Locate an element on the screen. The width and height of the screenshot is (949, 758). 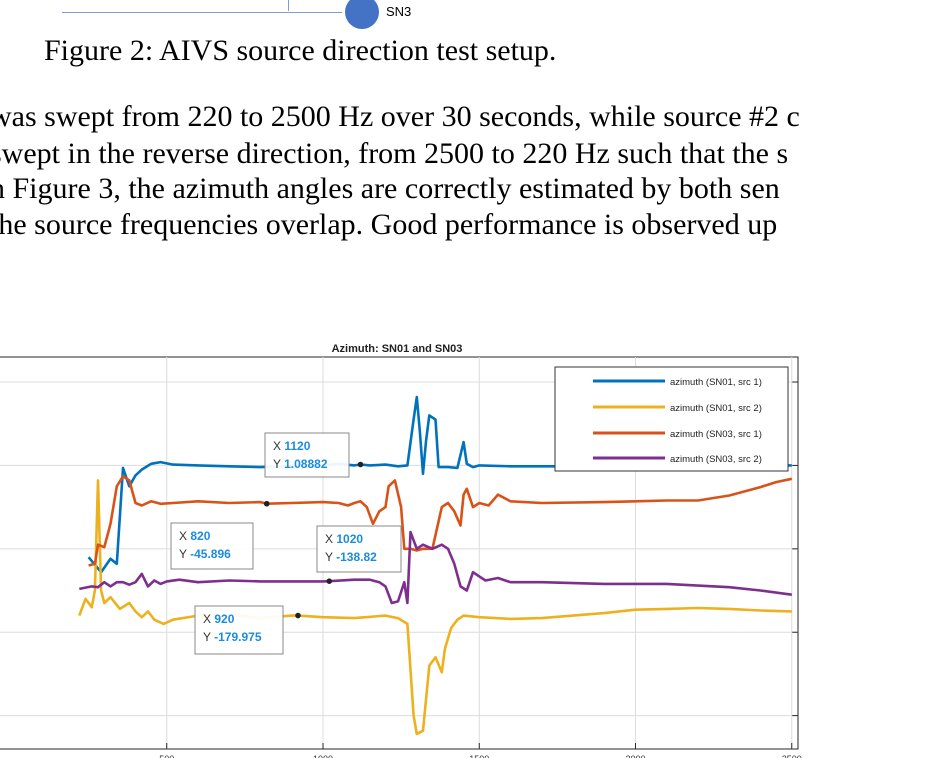
datatip-y-3: Y -179.975 is located at coordinates (232, 637).